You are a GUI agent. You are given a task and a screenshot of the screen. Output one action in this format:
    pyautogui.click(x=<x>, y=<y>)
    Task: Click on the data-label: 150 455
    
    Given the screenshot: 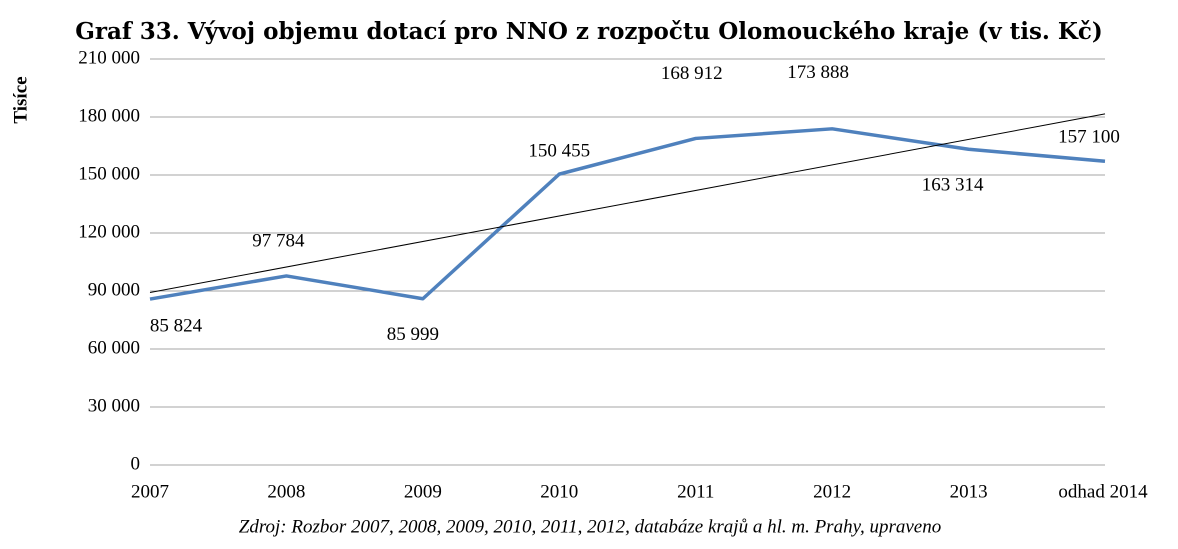 What is the action you would take?
    pyautogui.click(x=559, y=150)
    